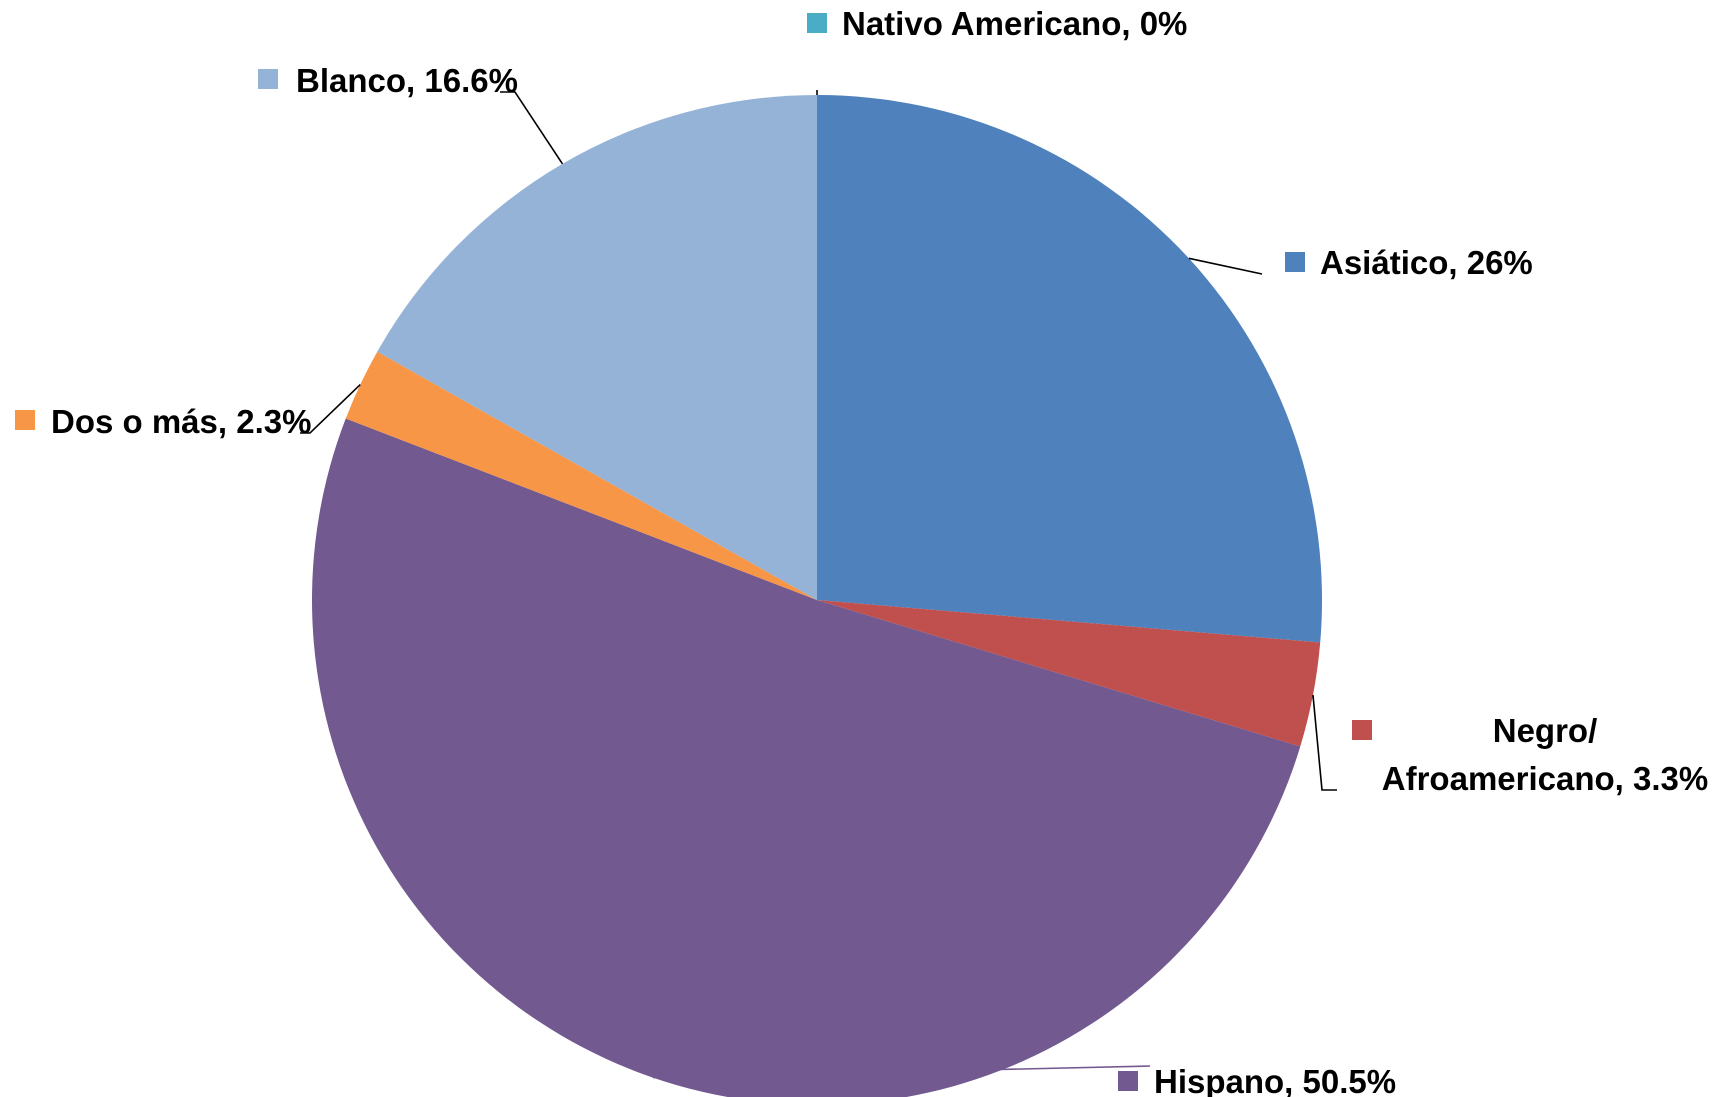 The width and height of the screenshot is (1729, 1097). Describe the element at coordinates (597, 347) in the screenshot. I see `pie-slice-blanco` at that location.